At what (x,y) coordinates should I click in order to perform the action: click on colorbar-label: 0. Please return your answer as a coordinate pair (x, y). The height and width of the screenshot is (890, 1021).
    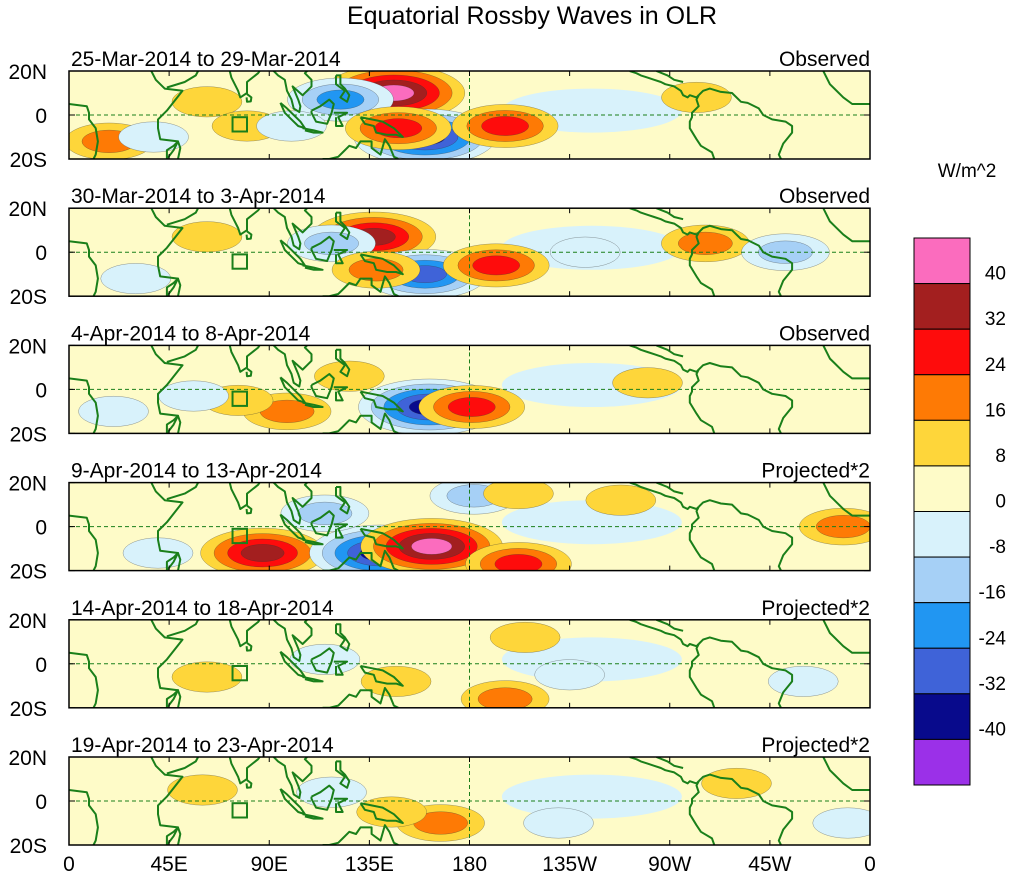
    Looking at the image, I should click on (1000, 502).